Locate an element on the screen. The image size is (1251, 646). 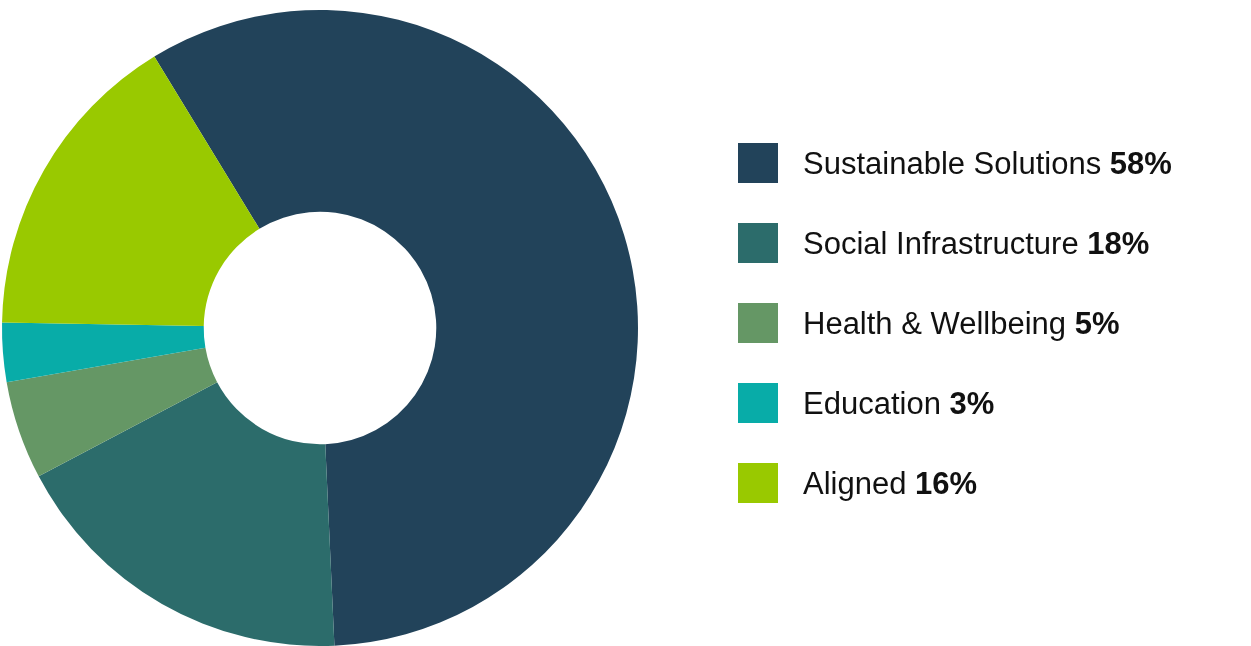
data-label: 18% is located at coordinates (1118, 243).